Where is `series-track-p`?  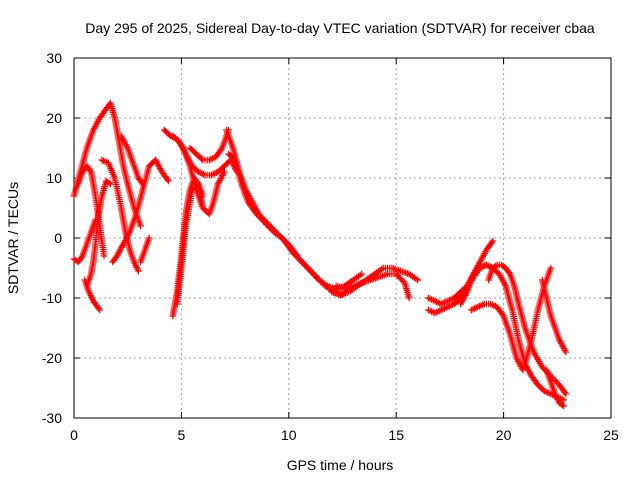 series-track-p is located at coordinates (285, 224).